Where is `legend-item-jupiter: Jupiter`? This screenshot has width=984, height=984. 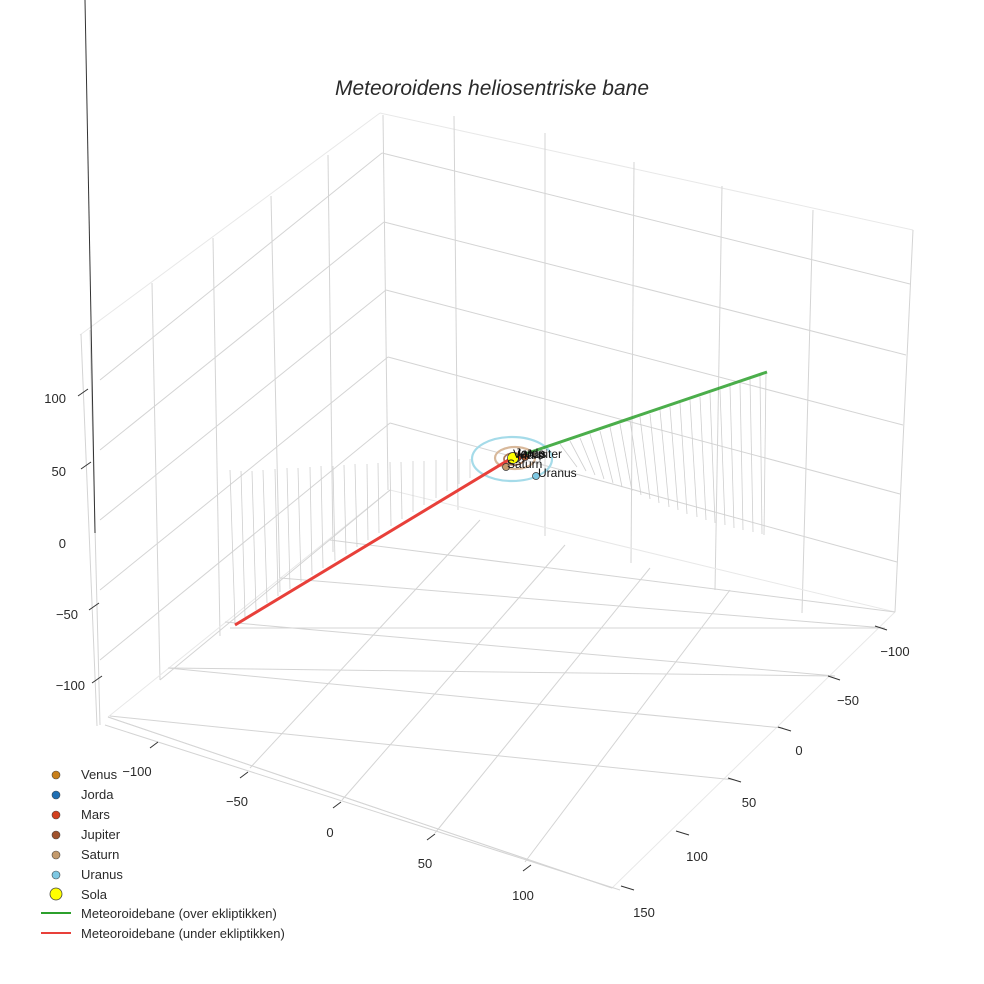
legend-item-jupiter: Jupiter is located at coordinates (86, 834).